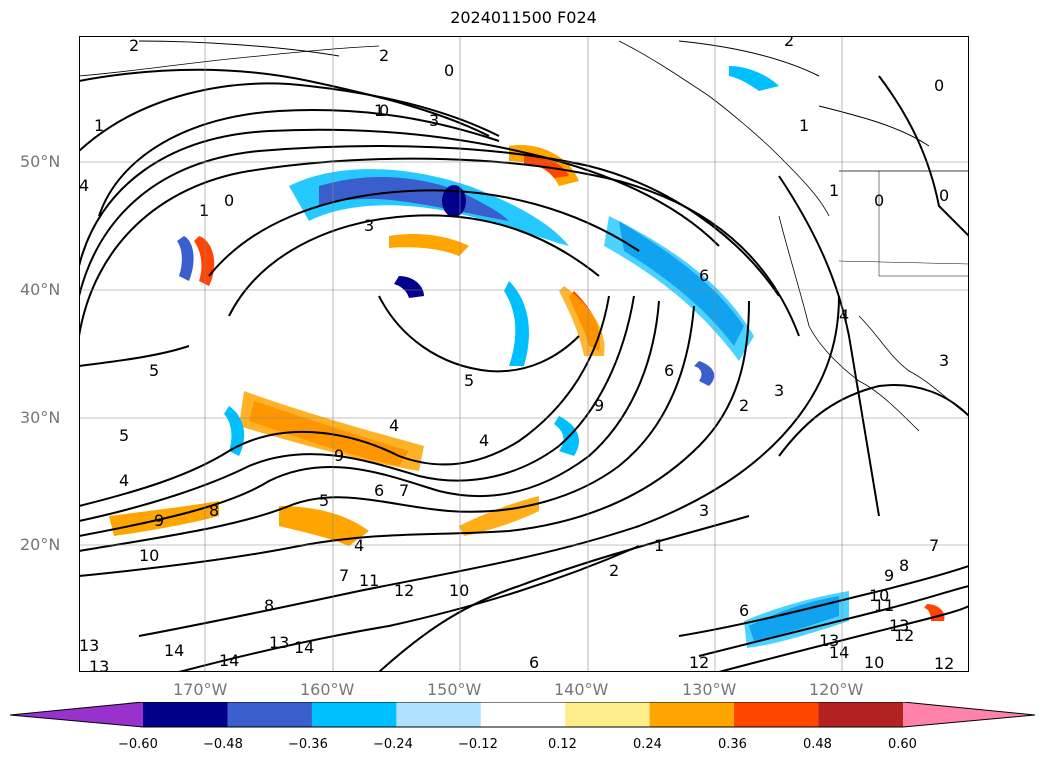 This screenshot has width=1047, height=765. What do you see at coordinates (393, 744) in the screenshot?
I see `colorbar-tick-label: −0.24` at bounding box center [393, 744].